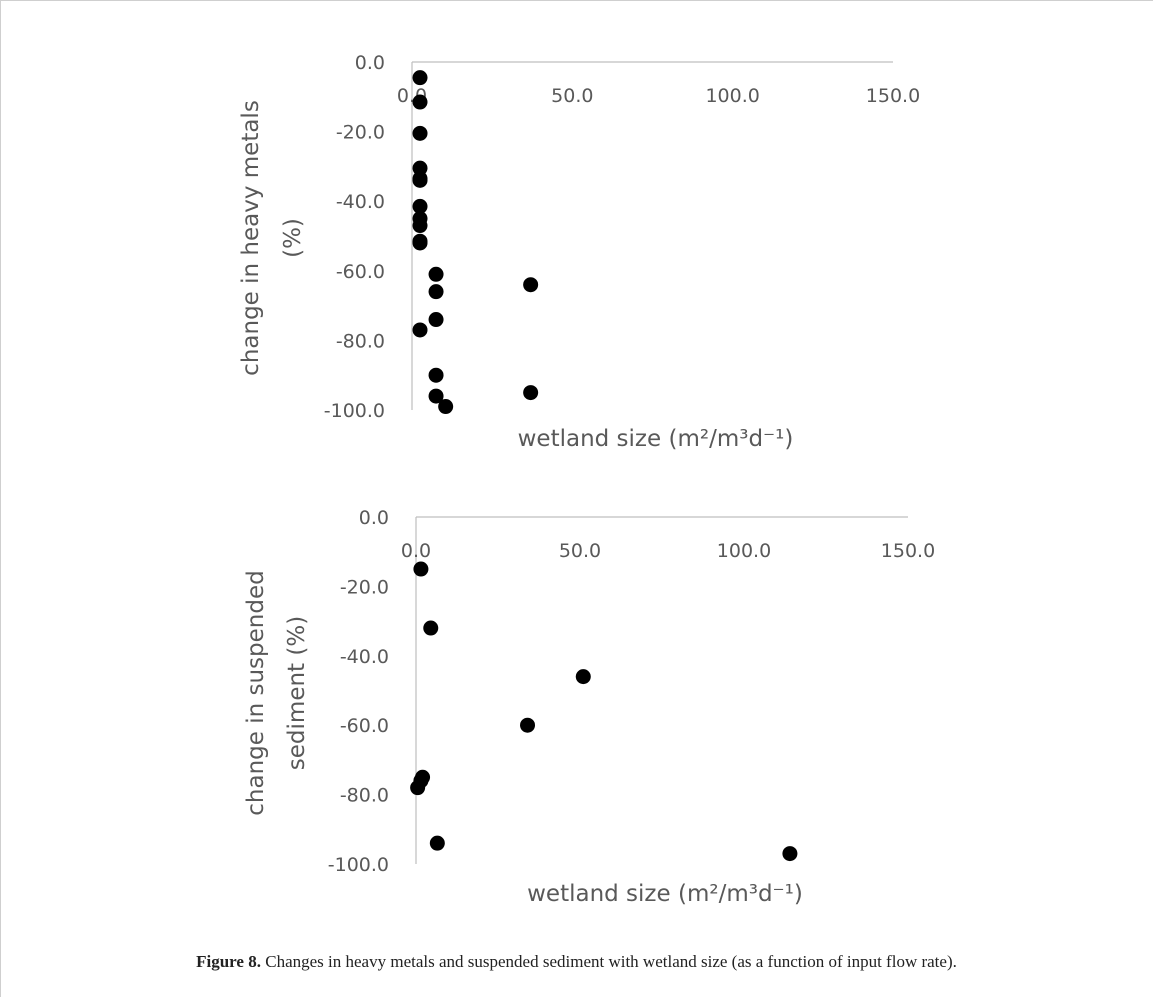 The width and height of the screenshot is (1153, 997). Describe the element at coordinates (297, 693) in the screenshot. I see `y-axis-title-line: sediment (%)` at that location.